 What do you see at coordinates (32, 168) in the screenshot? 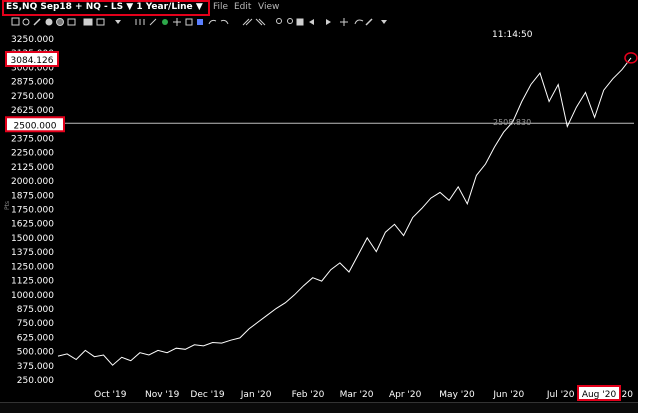
I see `y-tick-label: 2125.000` at bounding box center [32, 168].